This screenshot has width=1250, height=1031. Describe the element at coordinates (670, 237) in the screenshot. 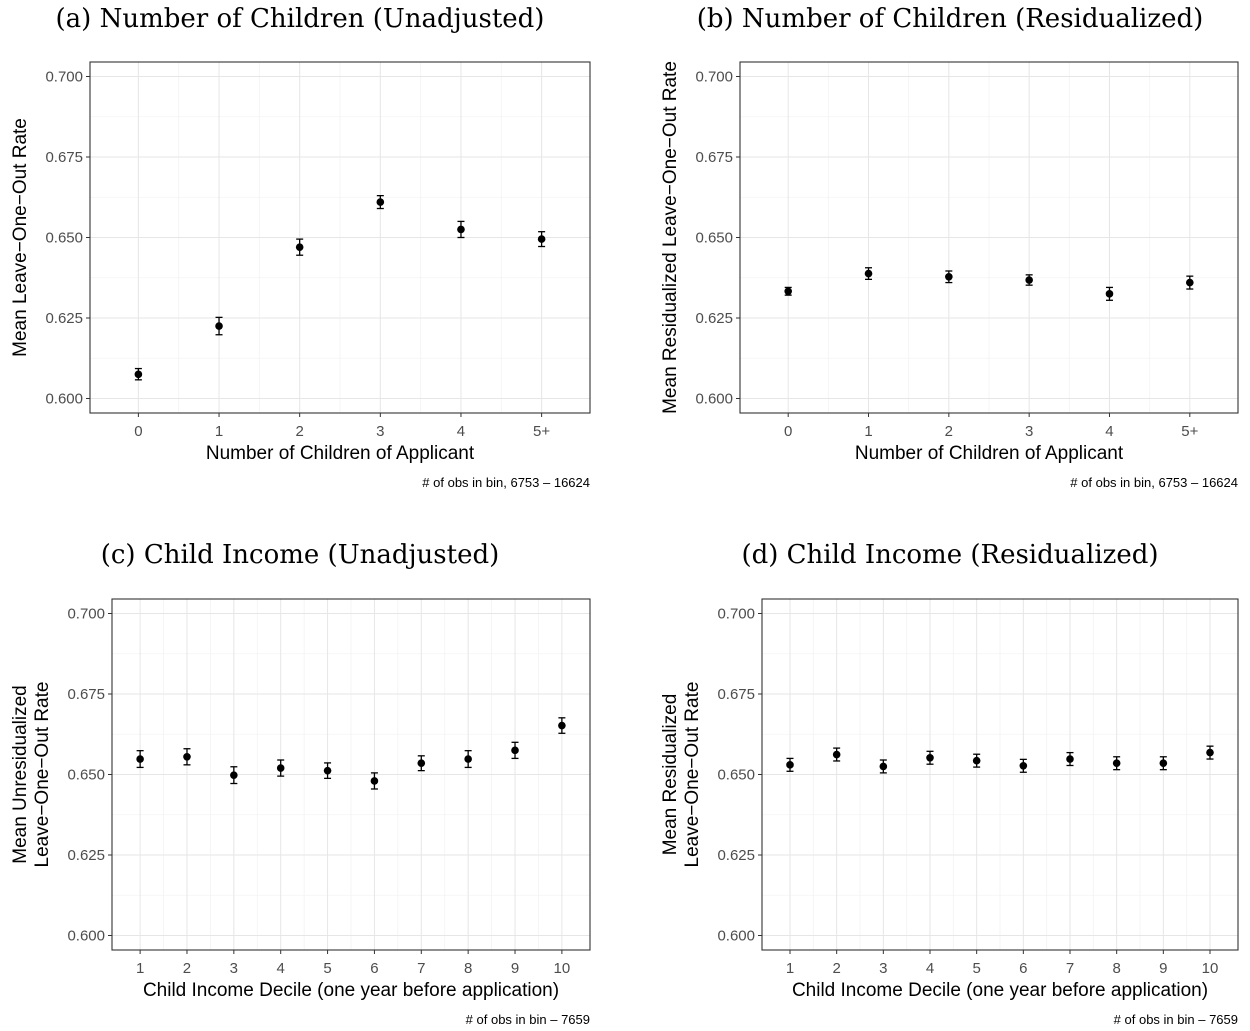

I see `y-axis-label: Mean Residualized Leave−One−Out Rate` at that location.